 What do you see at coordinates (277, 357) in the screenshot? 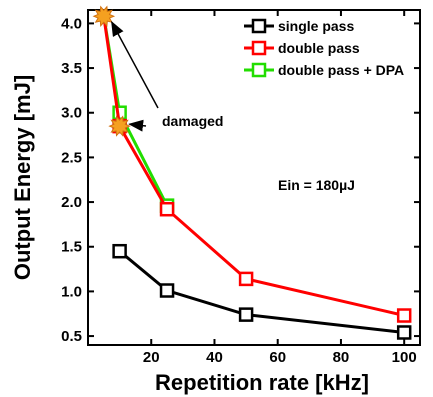
I see `x-tick-label: 60` at bounding box center [277, 357].